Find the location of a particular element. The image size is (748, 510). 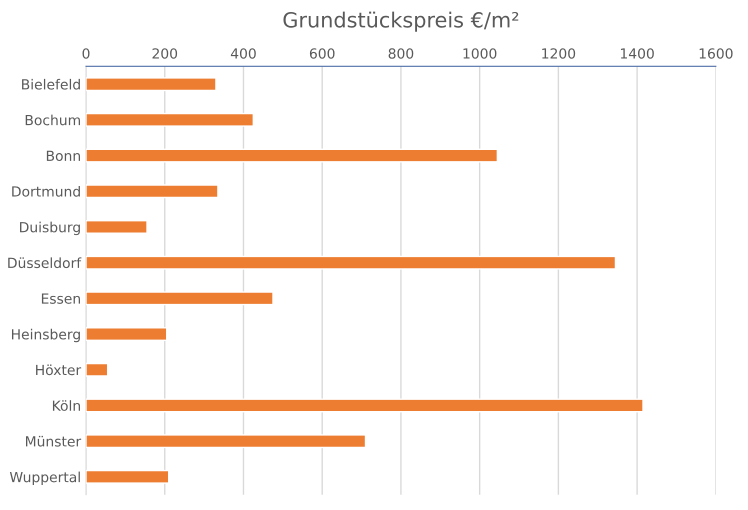

y-tick-label: Bochum is located at coordinates (53, 120).